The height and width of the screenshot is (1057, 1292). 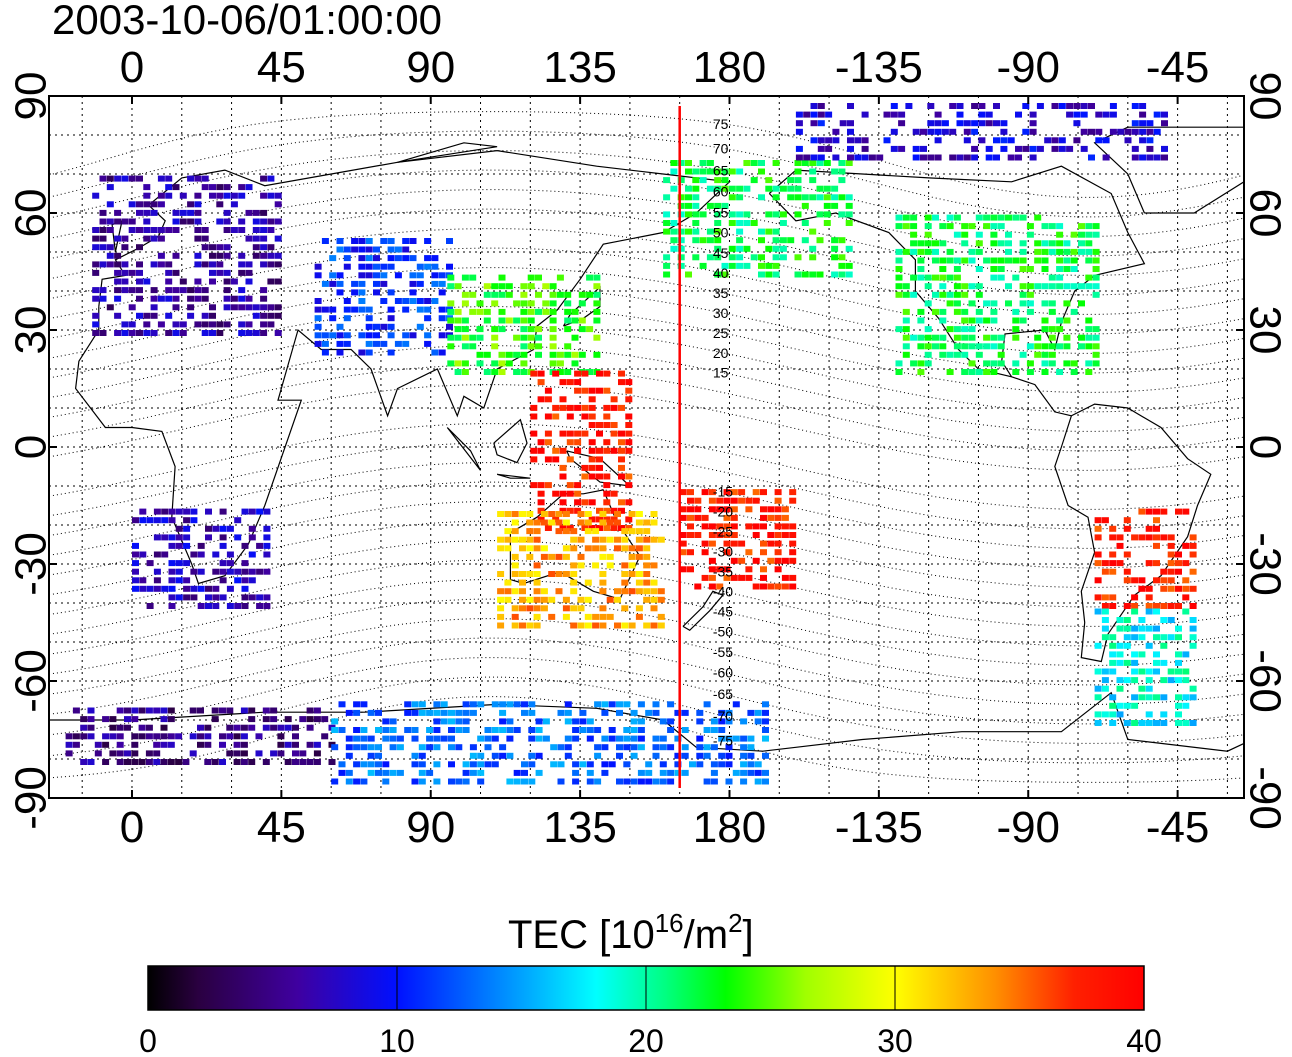 What do you see at coordinates (646, 174) in the screenshot?
I see `magnetic-latitude-line` at bounding box center [646, 174].